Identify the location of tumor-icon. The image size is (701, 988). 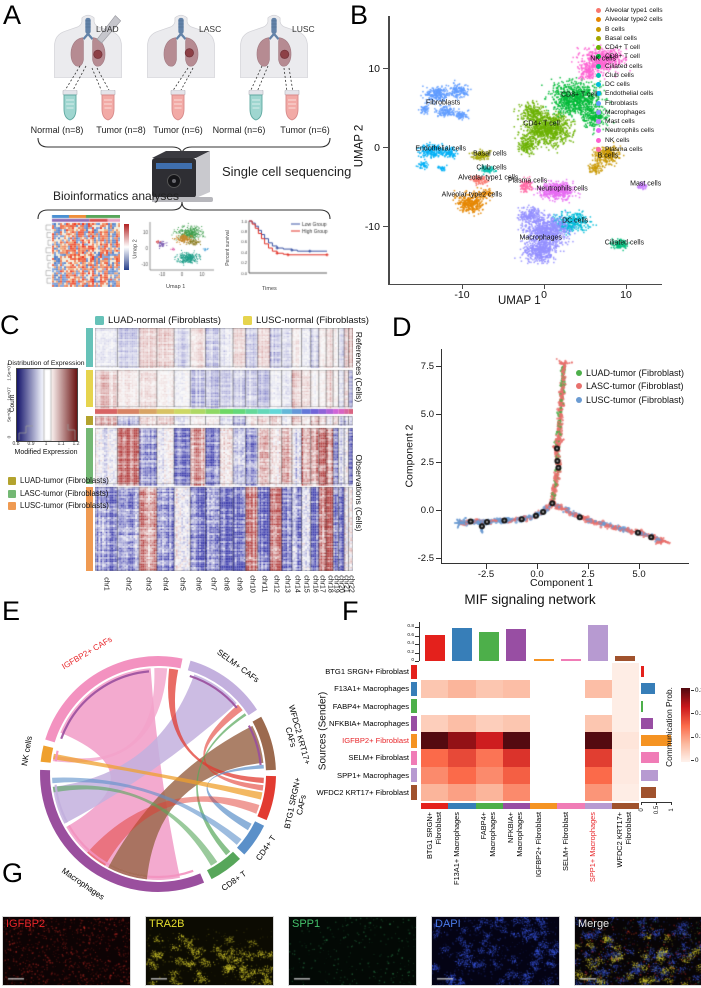
(189, 53).